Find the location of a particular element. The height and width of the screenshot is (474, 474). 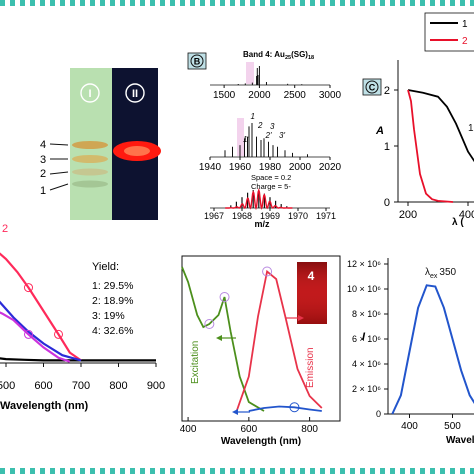

emission-inset-glow is located at coordinates (312, 293).